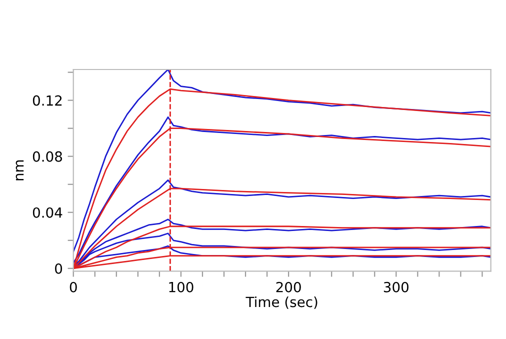 This screenshot has width=506, height=339. What do you see at coordinates (58, 268) in the screenshot?
I see `y-tick-label: 0` at bounding box center [58, 268].